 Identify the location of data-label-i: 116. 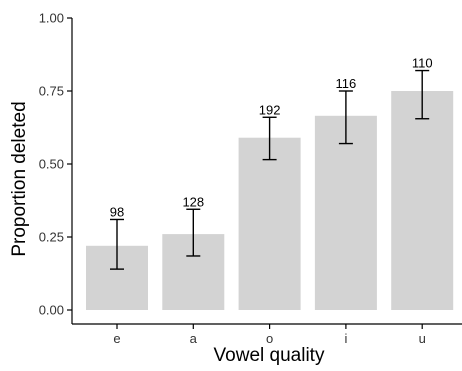
(346, 83).